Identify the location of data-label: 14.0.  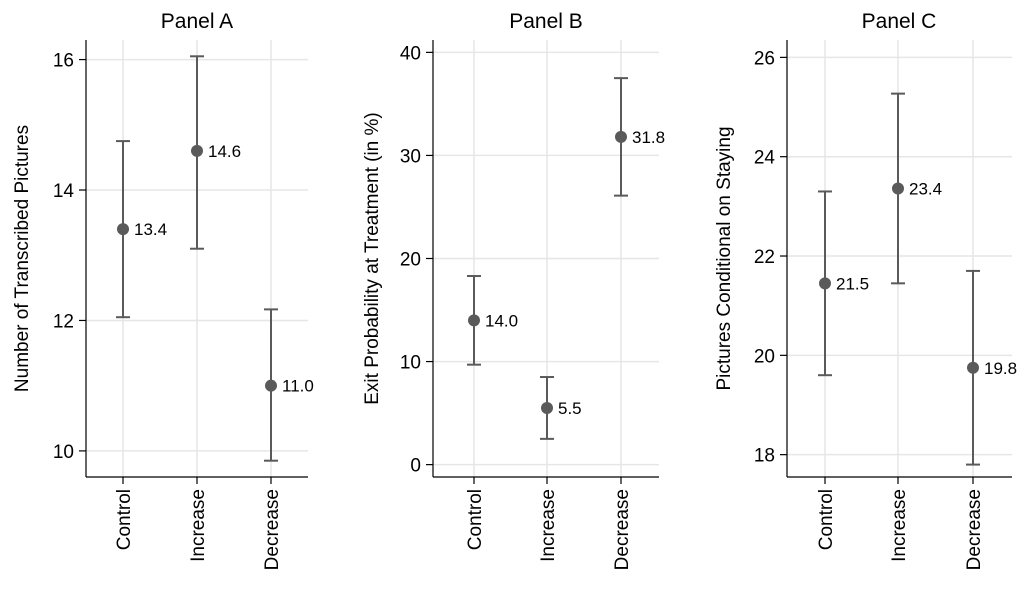
(501, 320).